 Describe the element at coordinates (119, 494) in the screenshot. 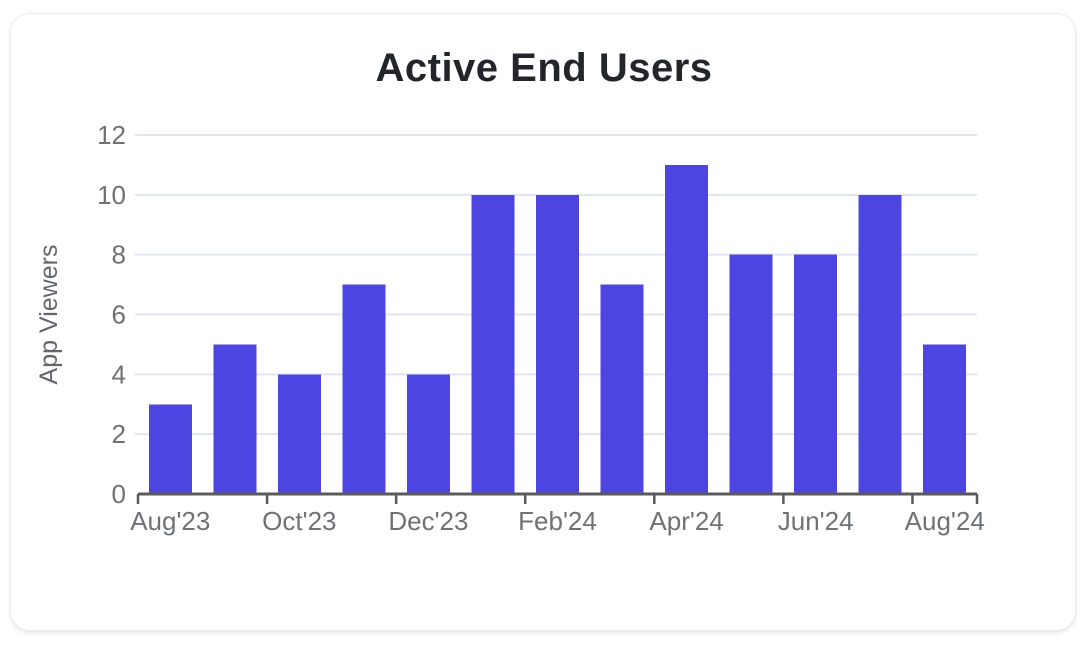

I see `y-tick-label: 0` at that location.